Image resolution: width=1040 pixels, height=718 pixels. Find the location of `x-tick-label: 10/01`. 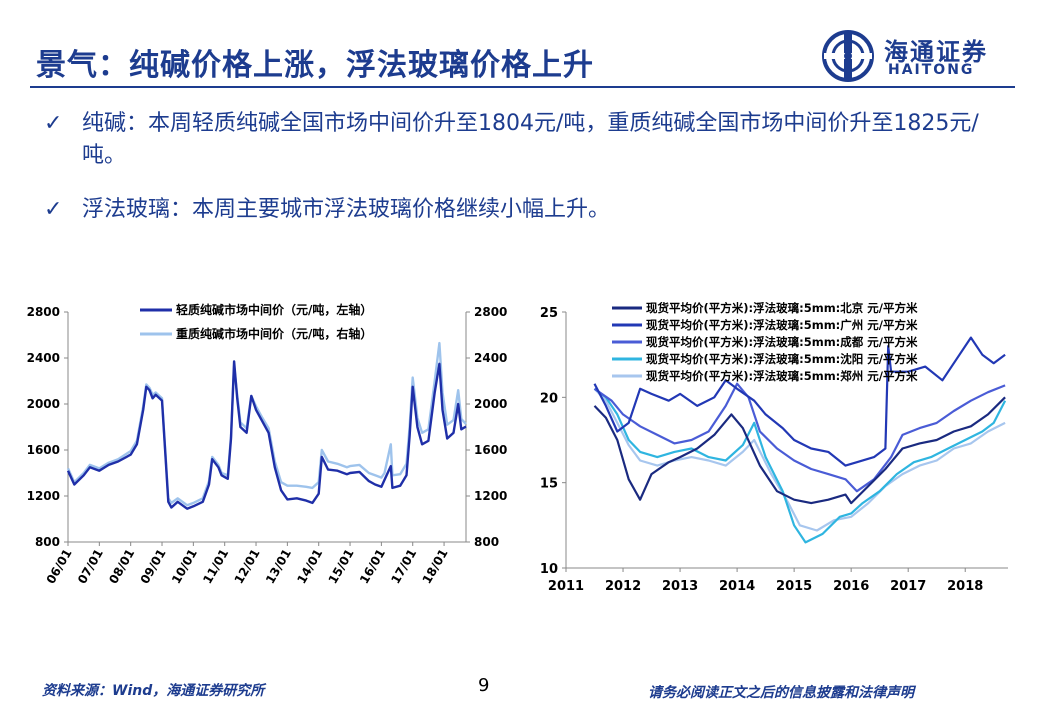

x-tick-label: 10/01 is located at coordinates (184, 567).